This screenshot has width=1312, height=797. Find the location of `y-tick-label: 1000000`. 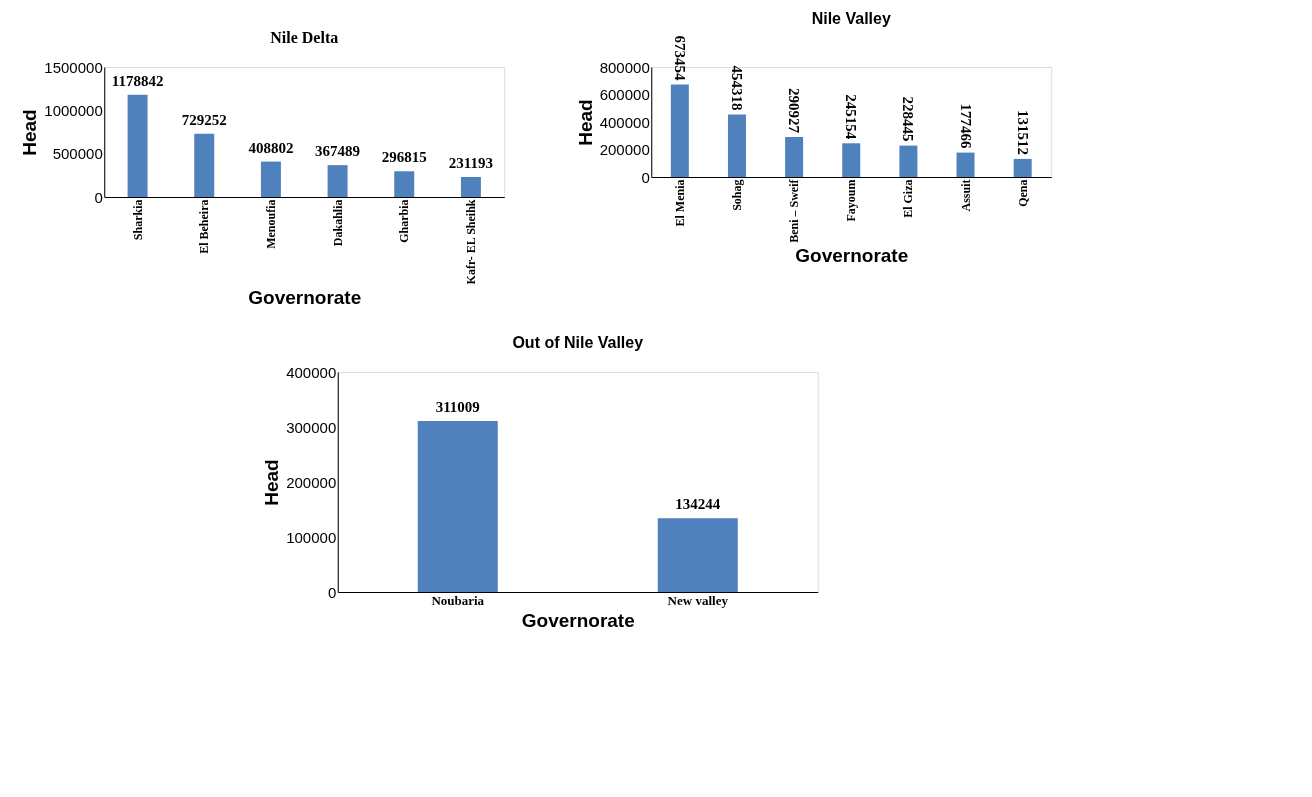

y-tick-label: 1000000 is located at coordinates (73, 110).